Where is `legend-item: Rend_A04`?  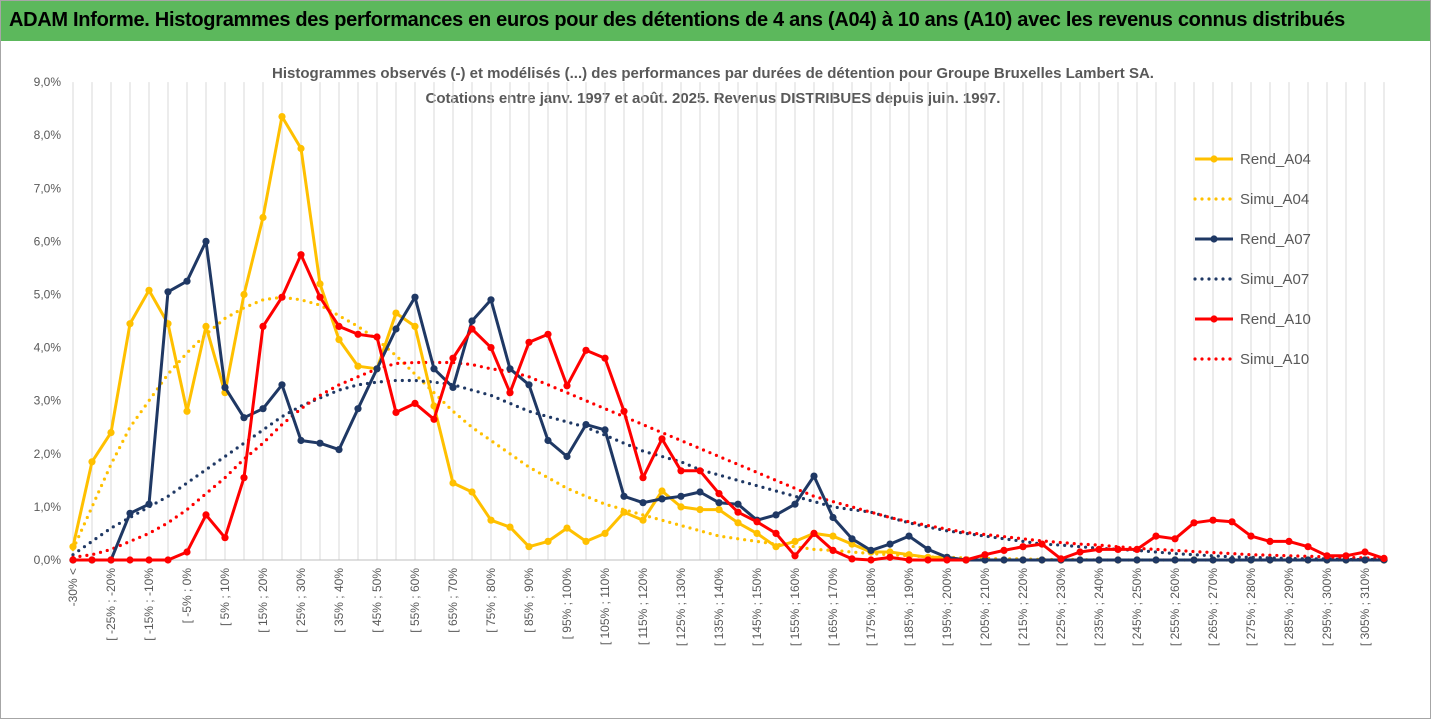 legend-item: Rend_A04 is located at coordinates (1253, 159).